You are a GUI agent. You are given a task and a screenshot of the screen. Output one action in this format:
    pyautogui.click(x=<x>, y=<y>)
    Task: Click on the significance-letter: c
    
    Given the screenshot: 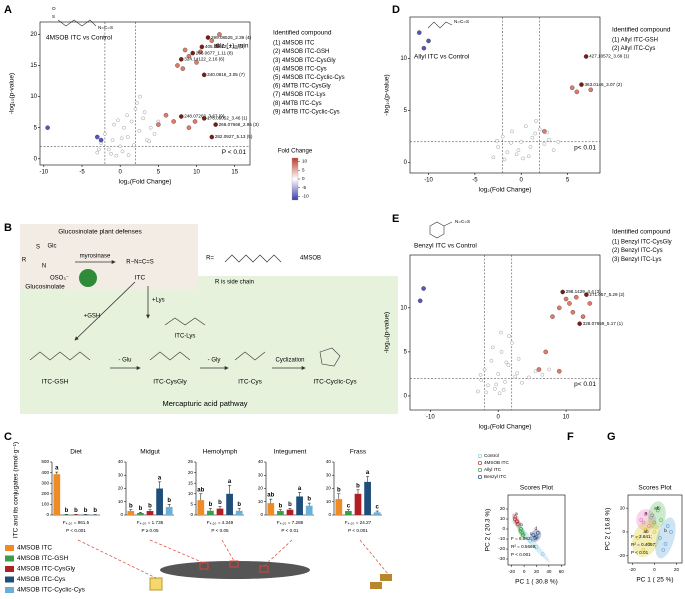 What is the action you would take?
    pyautogui.click(x=349, y=506)
    